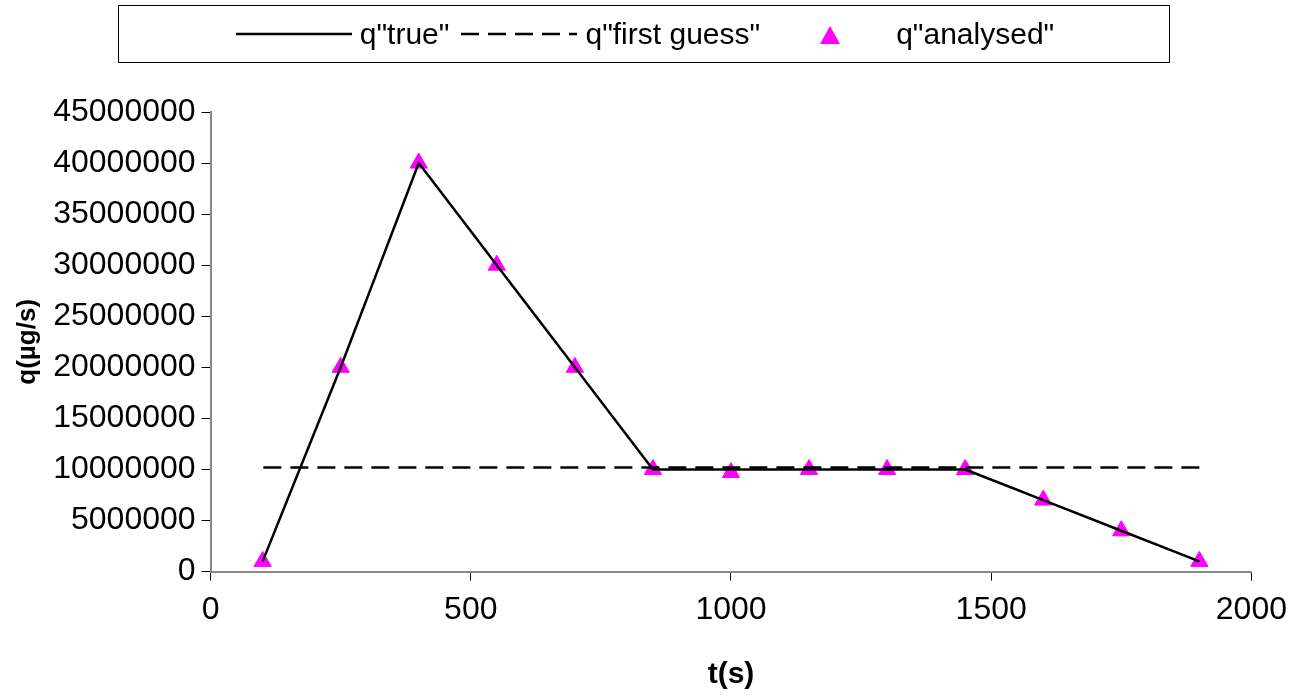  What do you see at coordinates (404, 34) in the screenshot?
I see `legend-label: q"true"` at bounding box center [404, 34].